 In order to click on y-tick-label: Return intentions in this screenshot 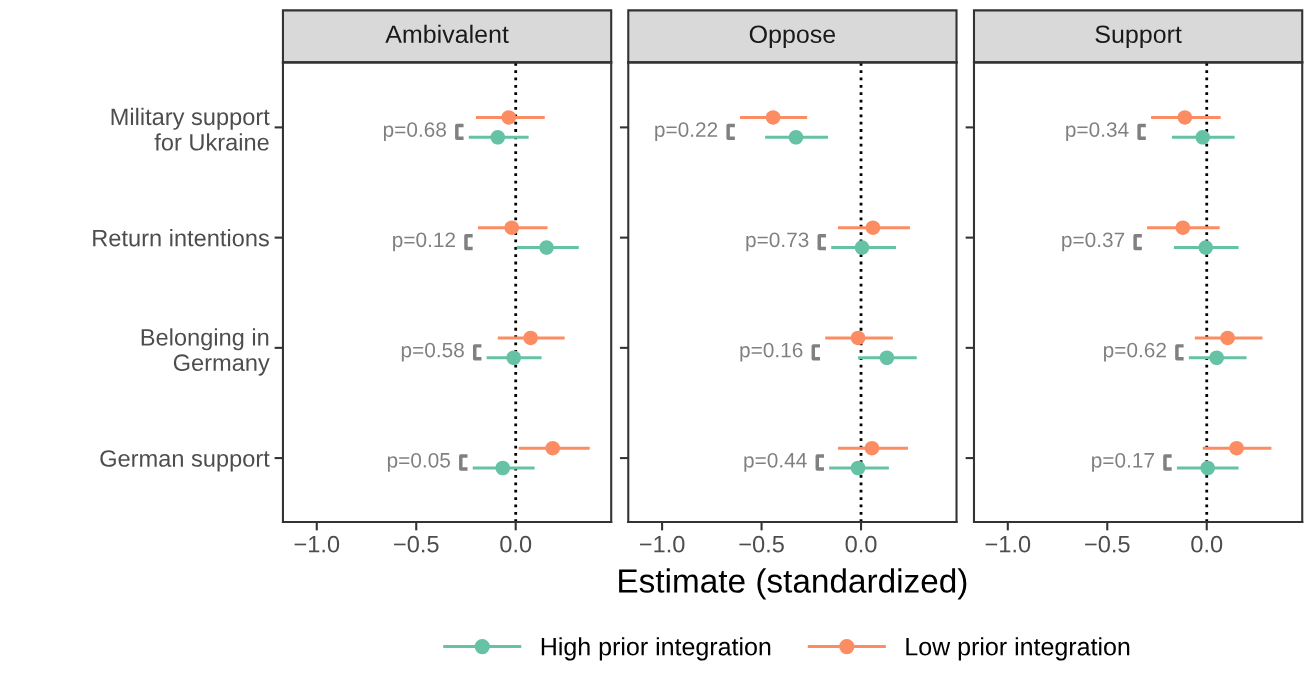, I will do `click(181, 238)`.